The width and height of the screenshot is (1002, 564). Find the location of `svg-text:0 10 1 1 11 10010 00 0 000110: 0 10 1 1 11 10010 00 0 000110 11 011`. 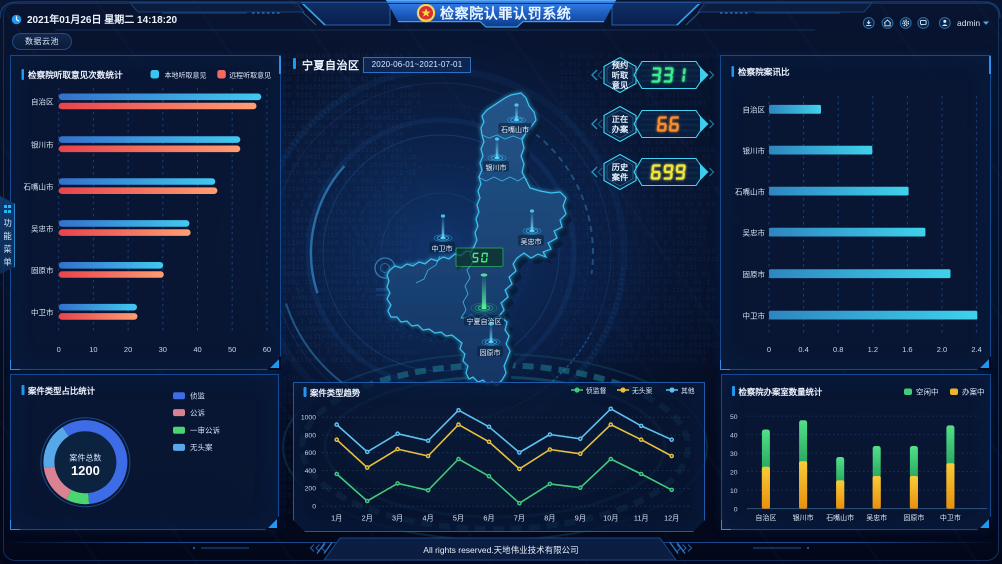

svg-text:0 10 1 1 11 10010 00 0 000110: 0 10 1 1 11 10010 00 0 000110 11 011 is located at coordinates (637, 251).